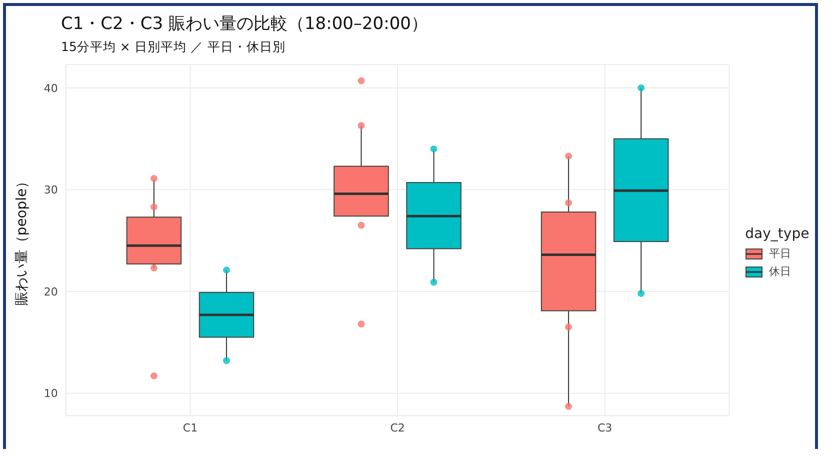 The image size is (837, 462). Describe the element at coordinates (173, 47) in the screenshot. I see `chart-subtitle: 15分平均 × 日別平均 ／ 平日・休日別` at that location.